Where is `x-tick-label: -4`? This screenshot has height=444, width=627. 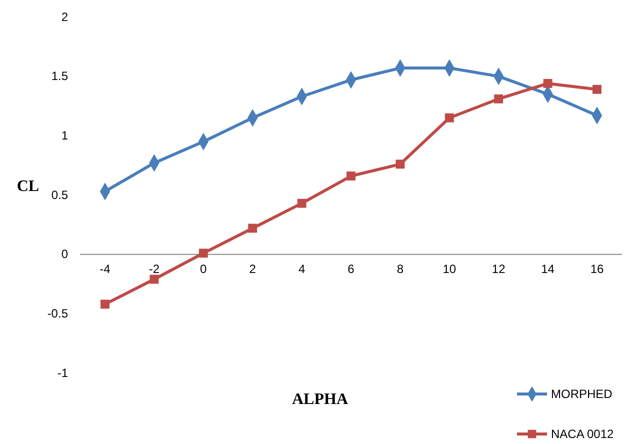
x-tick-label: -4 is located at coordinates (105, 269).